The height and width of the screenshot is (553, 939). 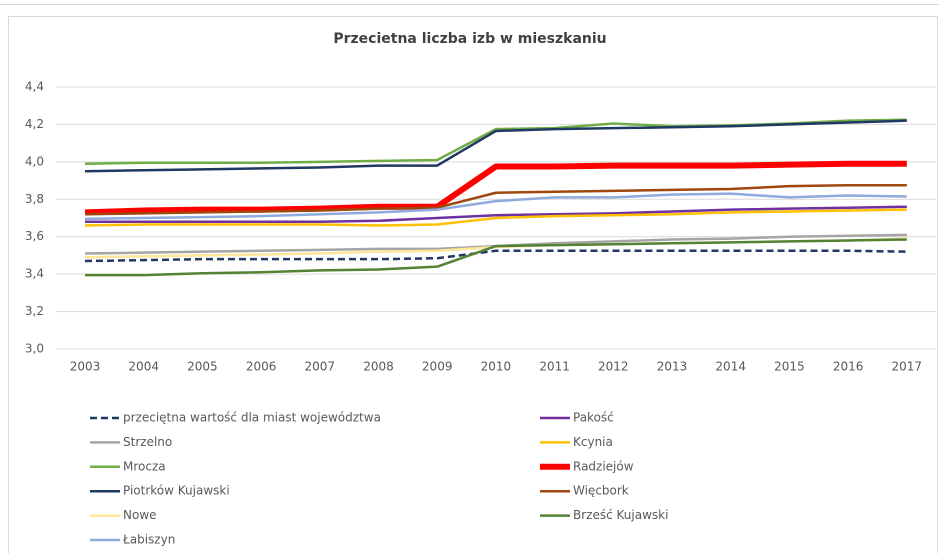 I want to click on legend-label: Brześć Kujawski, so click(x=620, y=515).